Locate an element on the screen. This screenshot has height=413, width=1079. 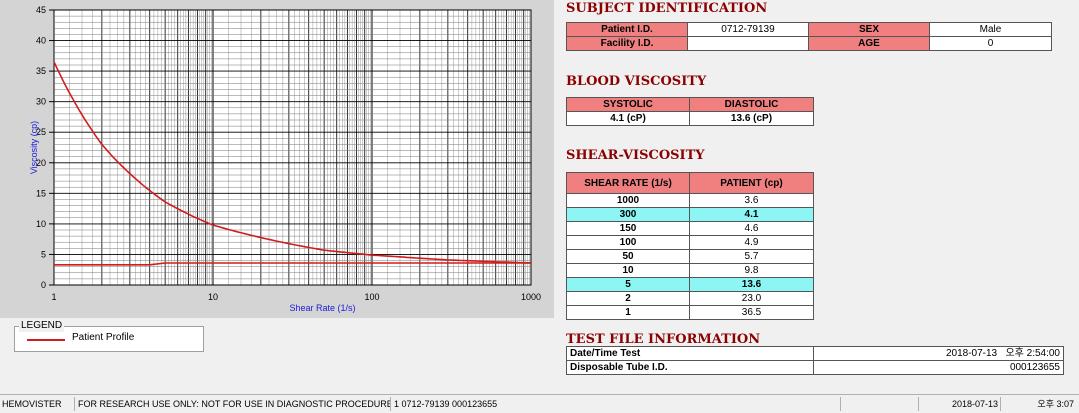
patient-id-value: 0712-79139 is located at coordinates (748, 29).